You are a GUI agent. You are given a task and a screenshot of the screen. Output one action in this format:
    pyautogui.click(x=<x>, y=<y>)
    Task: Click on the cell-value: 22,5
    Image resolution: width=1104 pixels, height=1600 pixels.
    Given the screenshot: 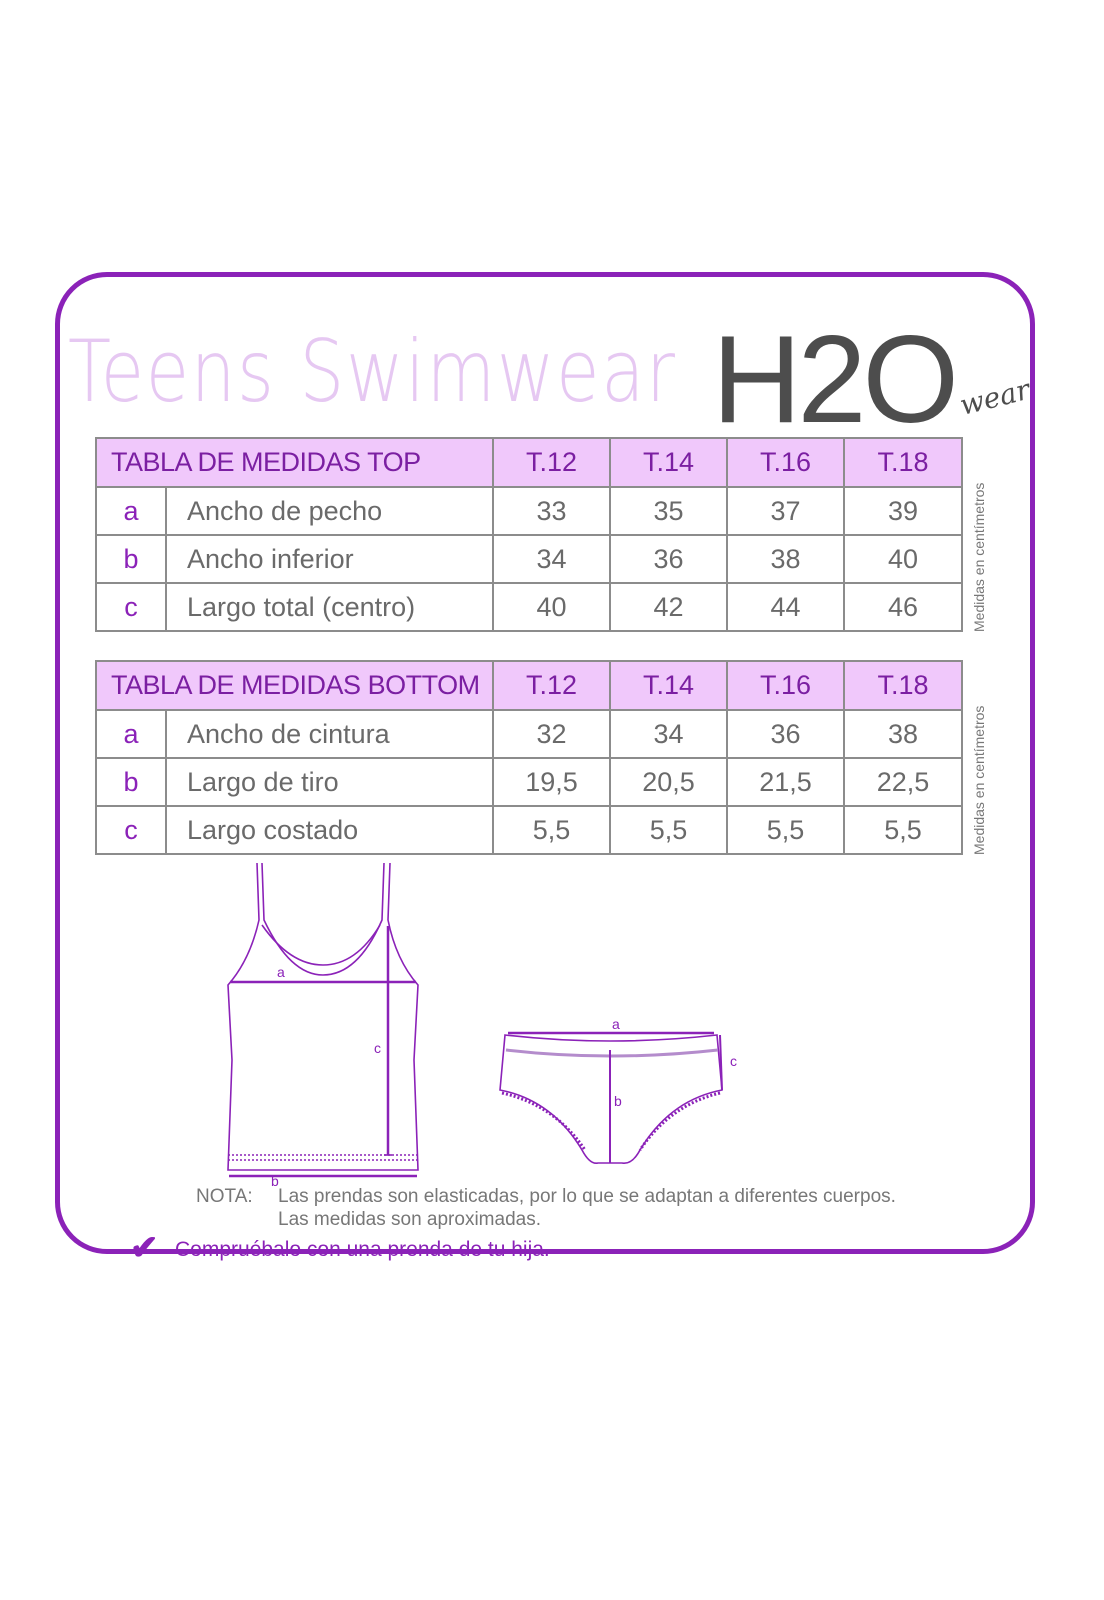 What is the action you would take?
    pyautogui.click(x=903, y=782)
    